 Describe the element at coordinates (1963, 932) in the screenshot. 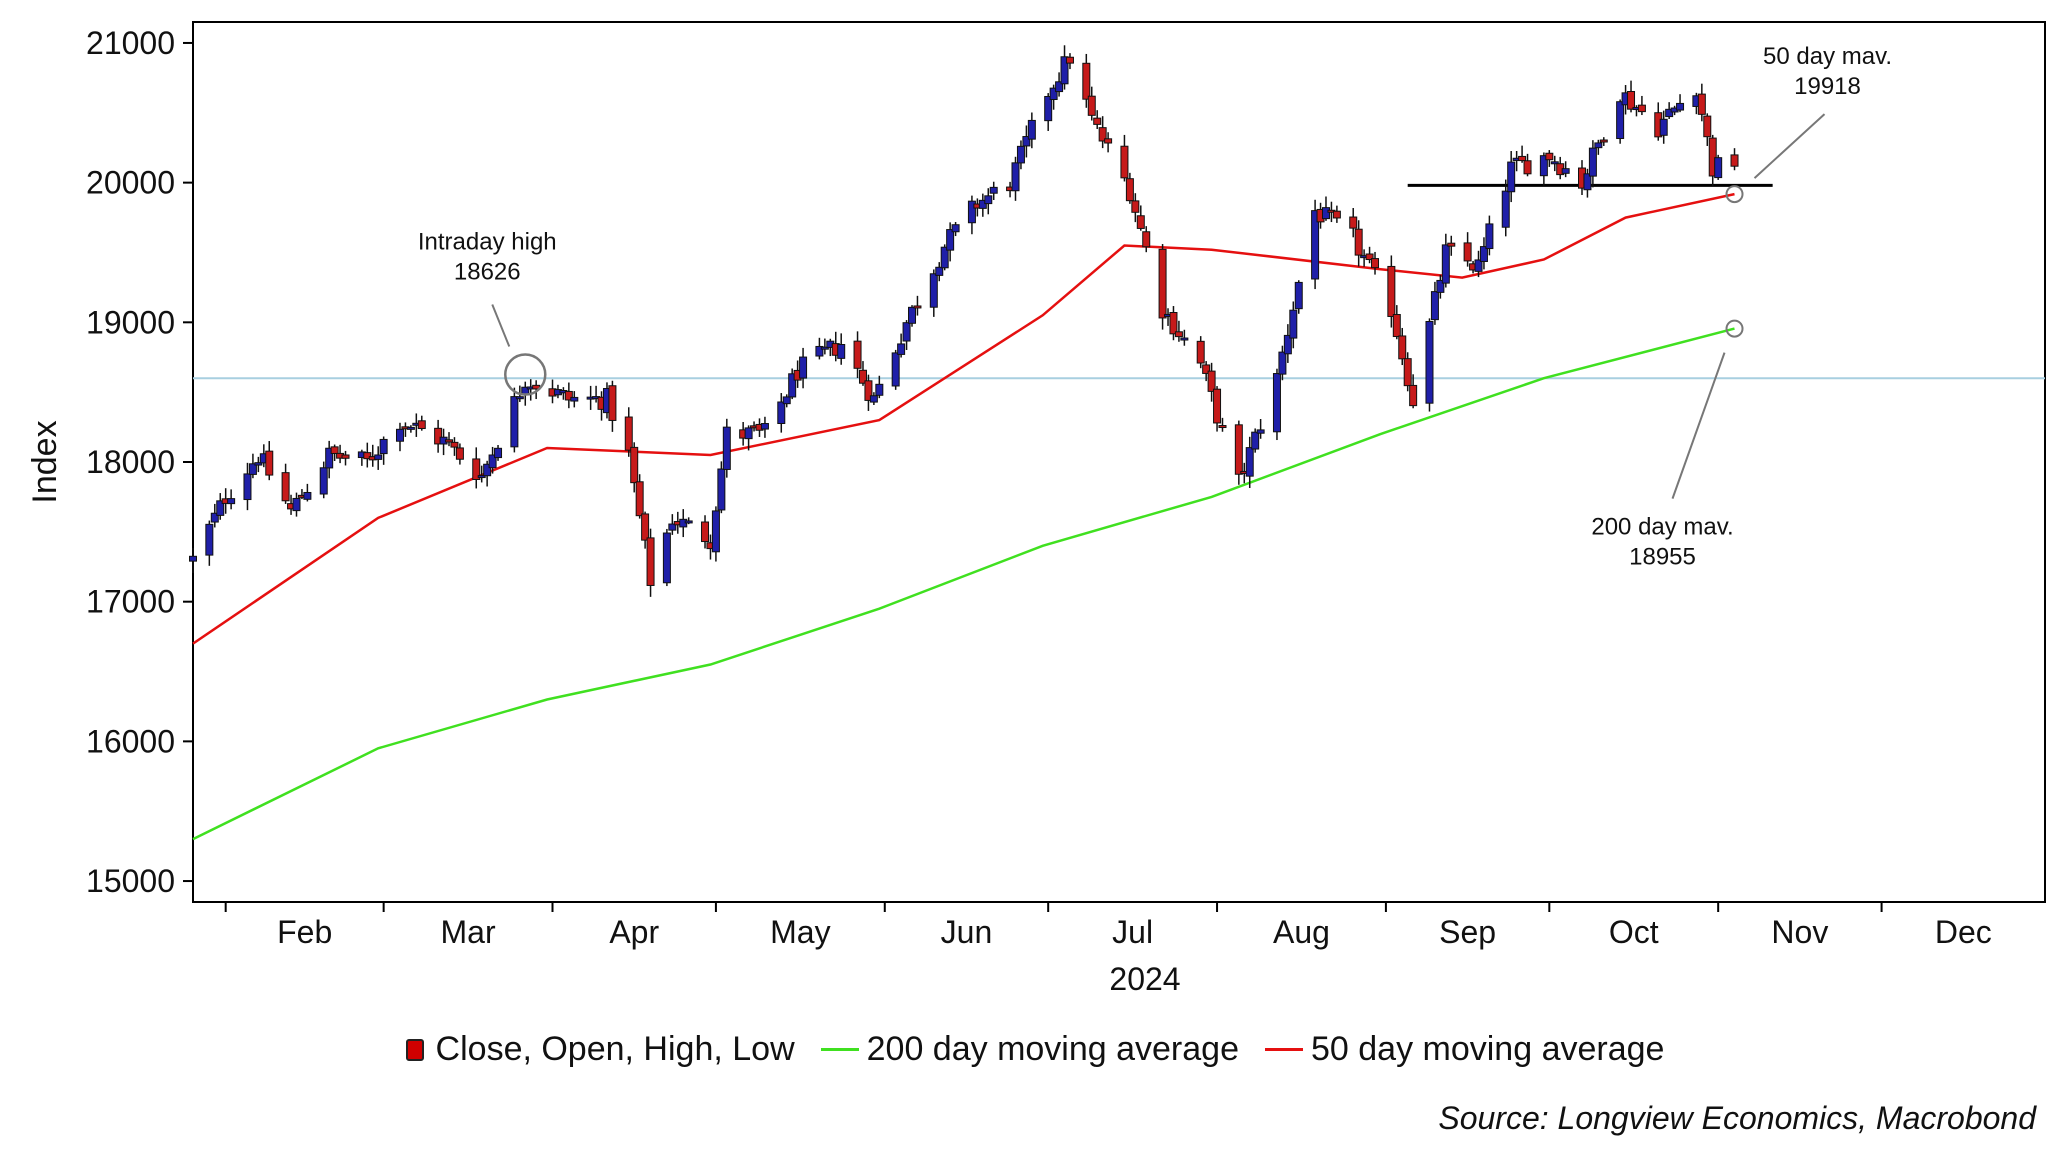

I see `x-tick-label: Dec` at that location.